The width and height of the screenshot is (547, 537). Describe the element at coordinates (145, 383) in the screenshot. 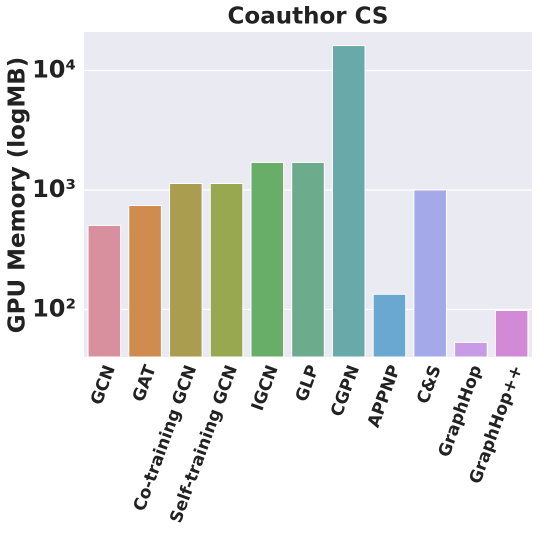

I see `x-tick-label: GAT` at that location.